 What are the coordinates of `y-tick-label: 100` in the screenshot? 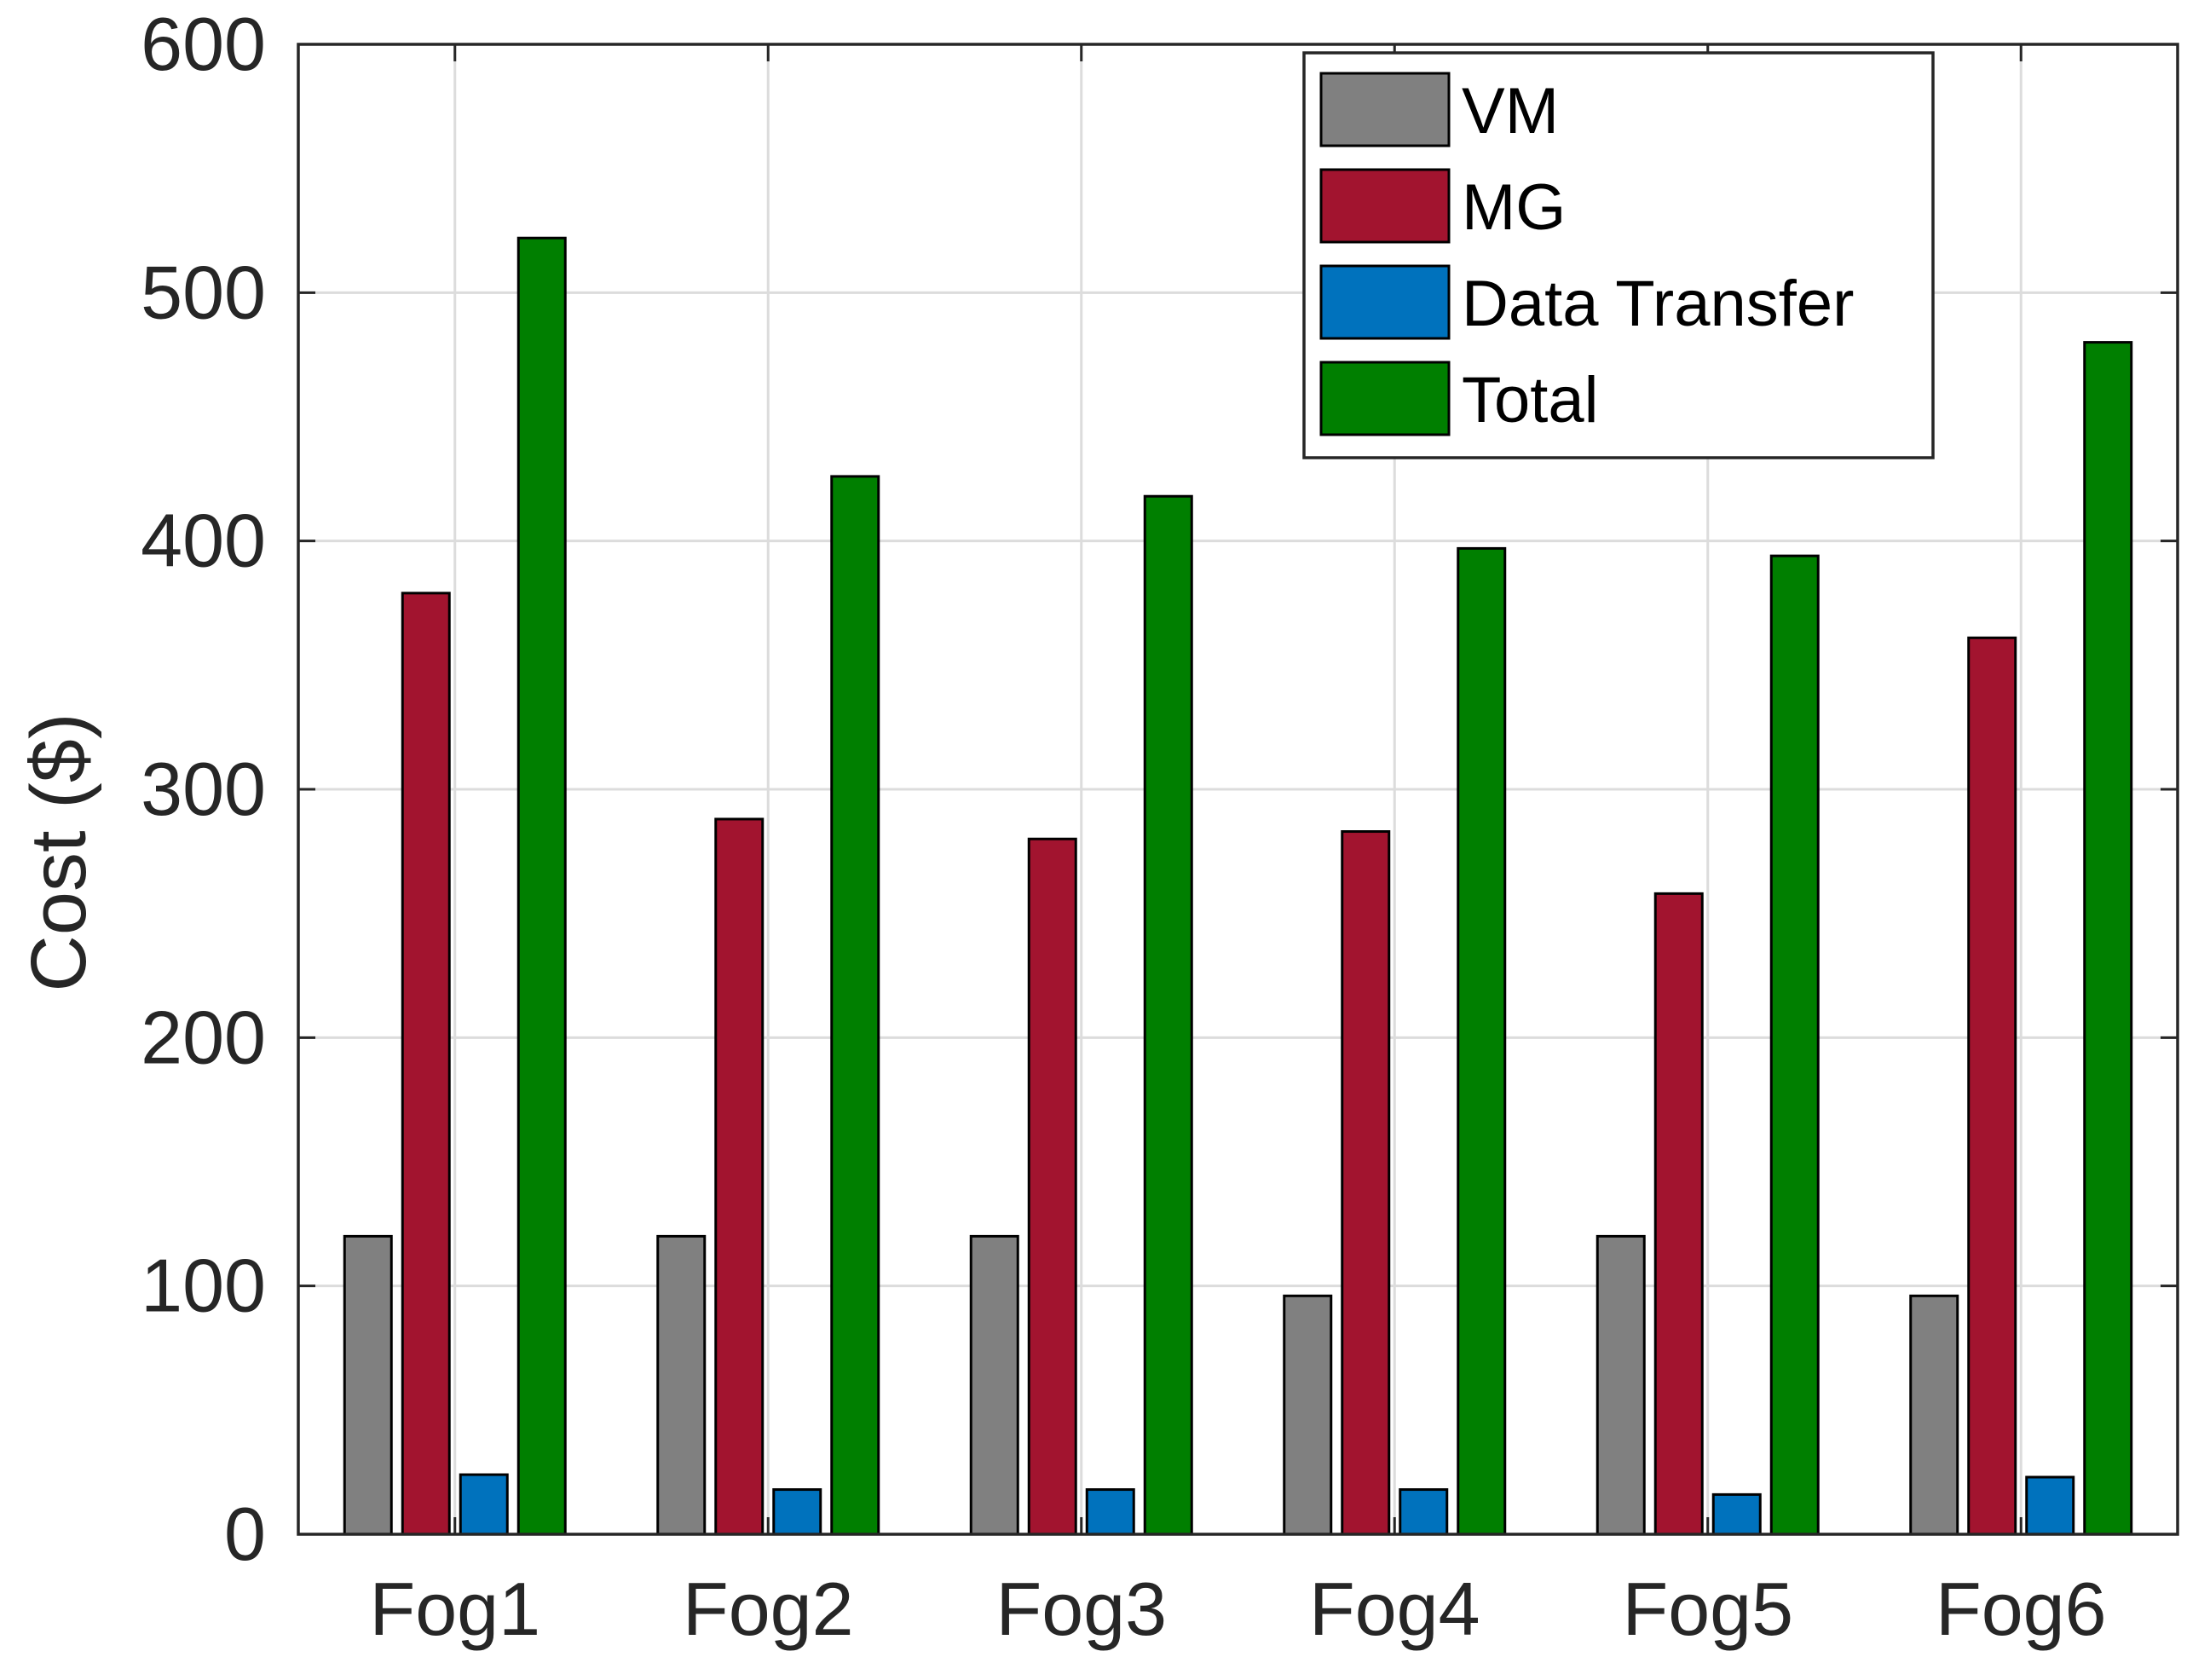 It's located at (204, 1286).